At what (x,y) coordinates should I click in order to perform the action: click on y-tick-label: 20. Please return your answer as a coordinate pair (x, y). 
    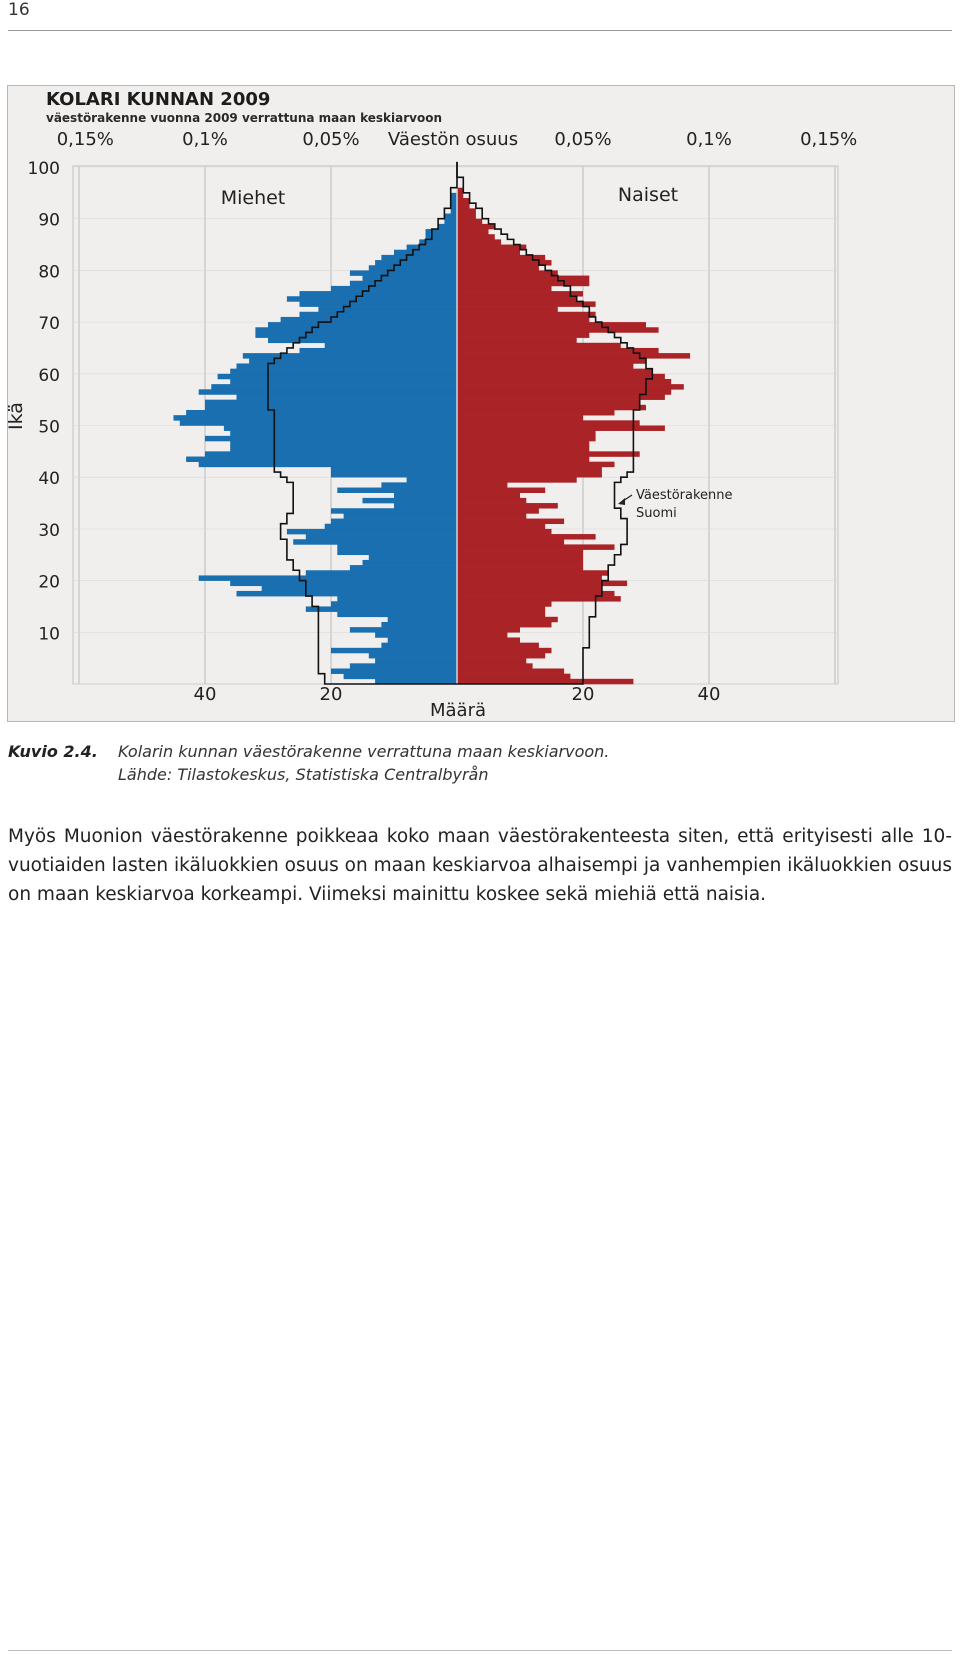
    Looking at the image, I should click on (49, 583).